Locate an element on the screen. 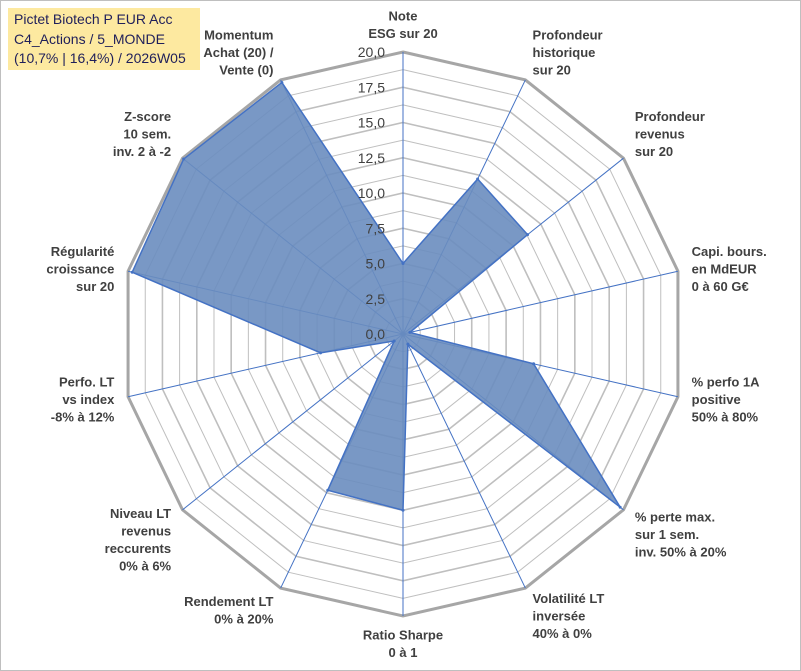 The image size is (801, 671). tick-label: 2,5 is located at coordinates (376, 299).